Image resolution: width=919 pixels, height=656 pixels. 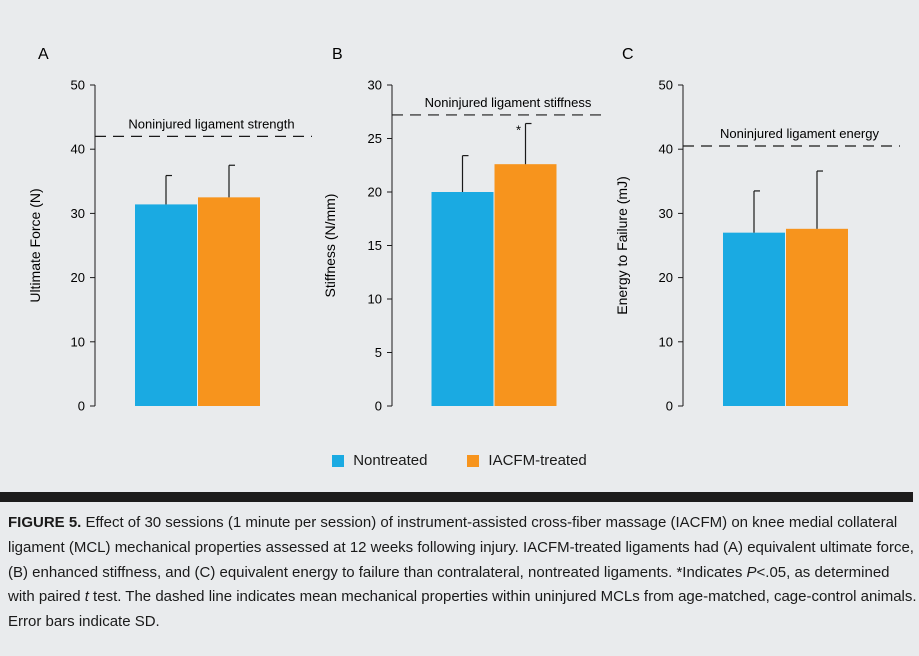 What do you see at coordinates (229, 301) in the screenshot?
I see `bar-a-iacfm-treated` at bounding box center [229, 301].